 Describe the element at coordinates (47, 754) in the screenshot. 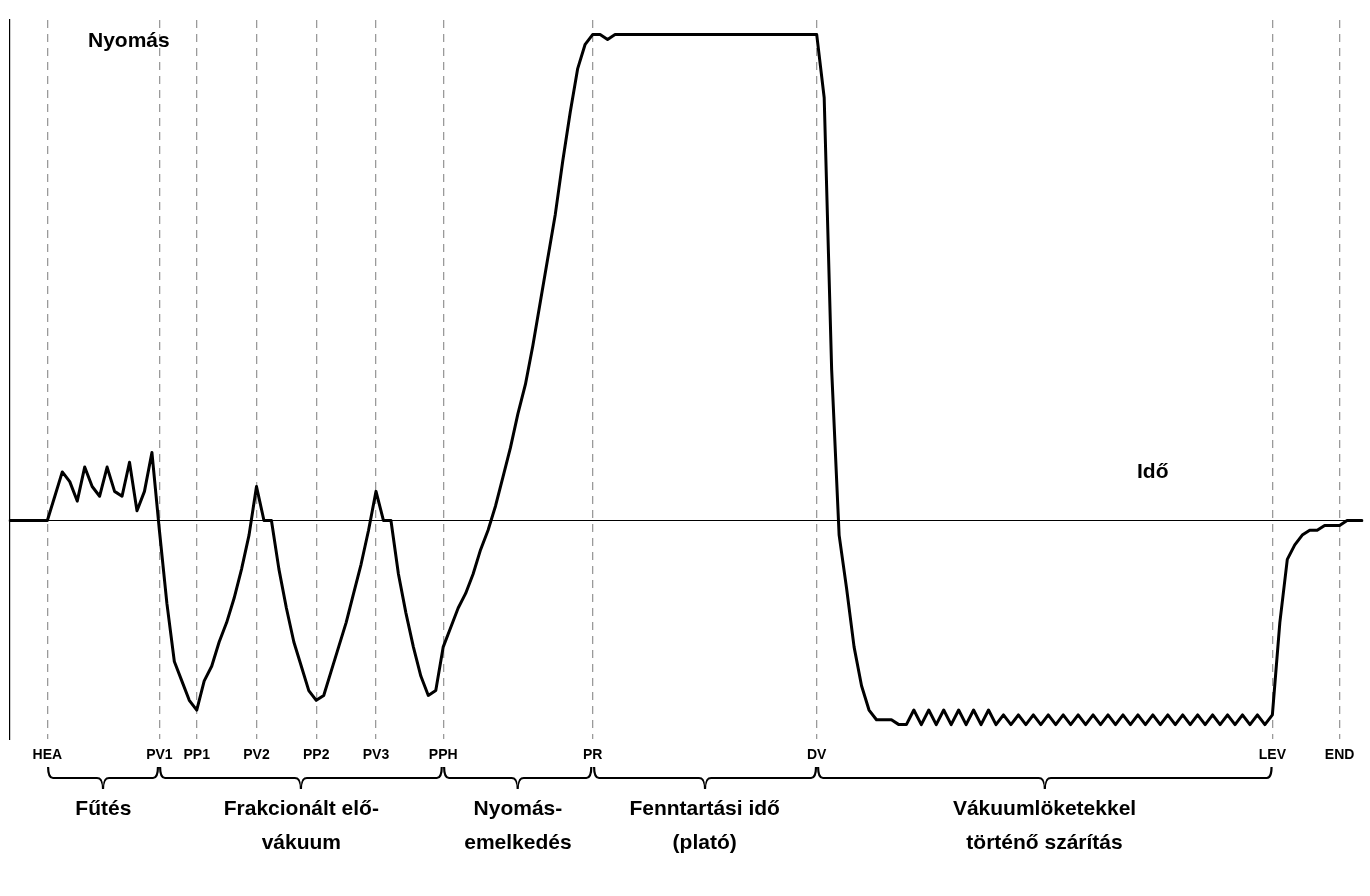

I see `x-tick-label: HEA` at that location.